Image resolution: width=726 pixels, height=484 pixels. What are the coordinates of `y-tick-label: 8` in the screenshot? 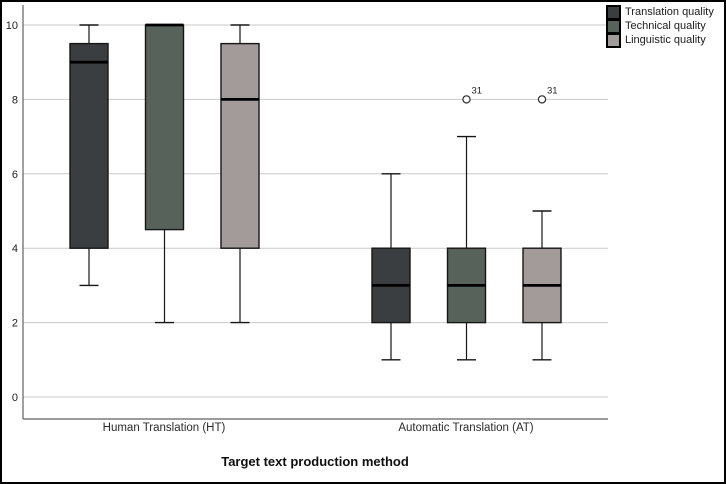 It's located at (15, 100).